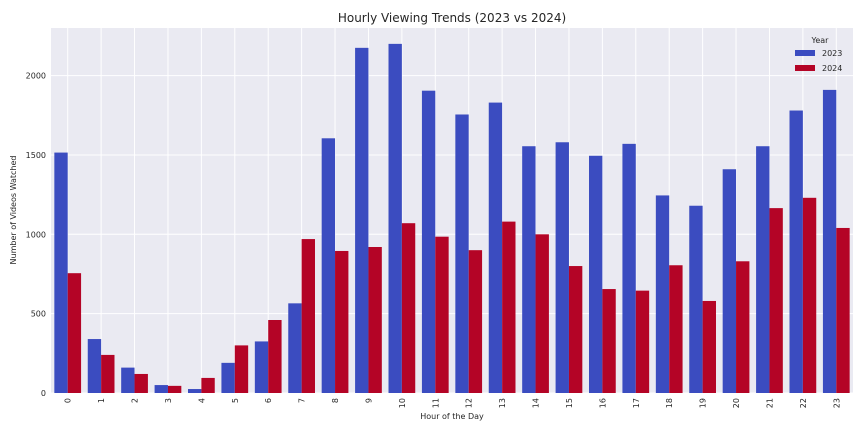  What do you see at coordinates (832, 53) in the screenshot?
I see `legend-label-2023: 2023` at bounding box center [832, 53].